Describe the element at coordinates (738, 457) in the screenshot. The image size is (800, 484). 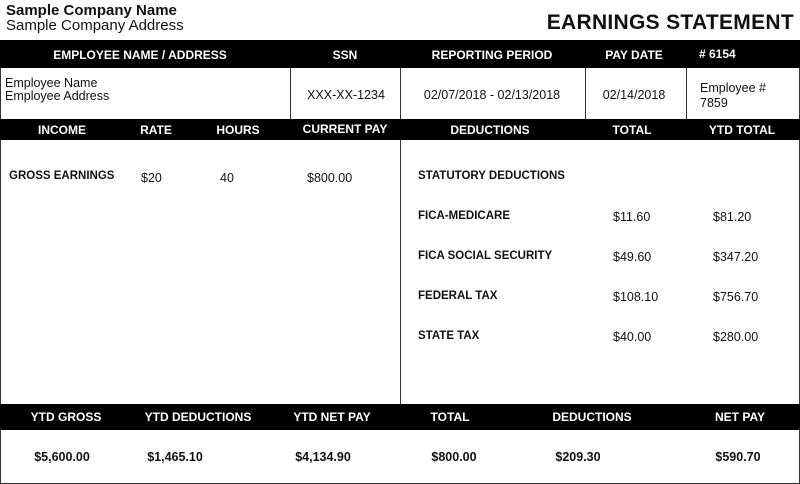
I see `net-pay-value: $590.70` at that location.